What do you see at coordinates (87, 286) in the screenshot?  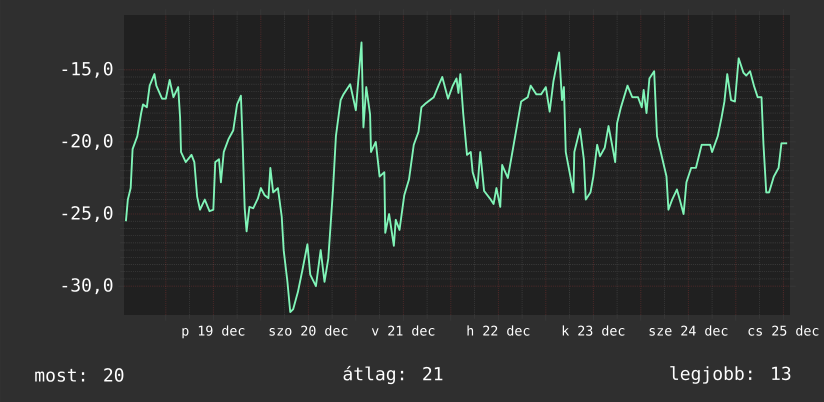 I see `y-tick-label: -30,0` at bounding box center [87, 286].